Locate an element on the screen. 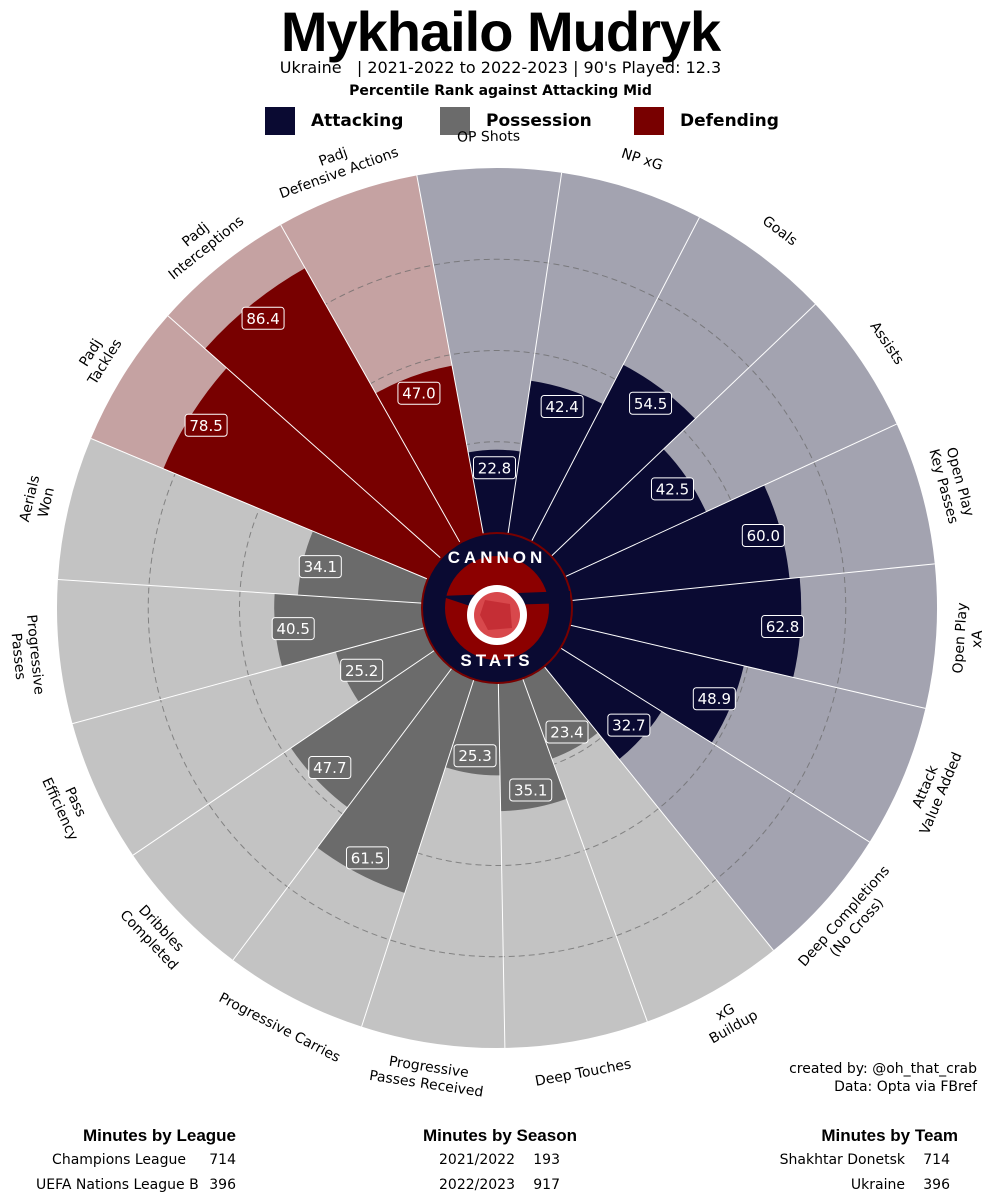 Image resolution: width=1001 pixels, height=1200 pixels. value-label-assists: 42.5 is located at coordinates (672, 489).